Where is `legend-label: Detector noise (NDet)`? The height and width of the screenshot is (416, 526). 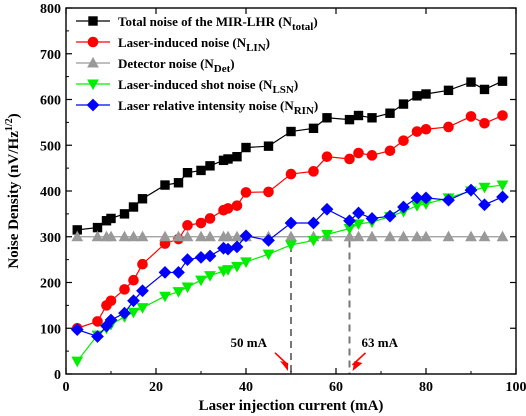
legend-label: Detector noise (NDet) is located at coordinates (176, 65).